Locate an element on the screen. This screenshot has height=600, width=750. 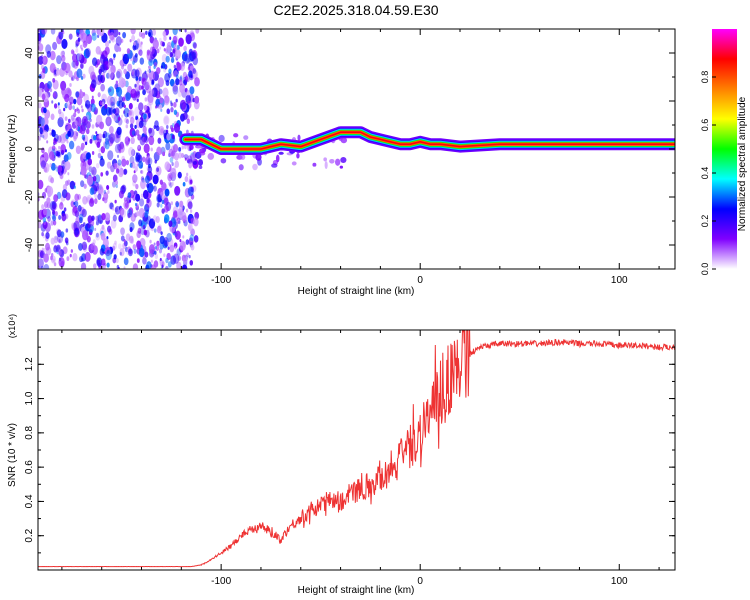
colorbar-label: Normalized spectral amplitude is located at coordinates (742, 163).